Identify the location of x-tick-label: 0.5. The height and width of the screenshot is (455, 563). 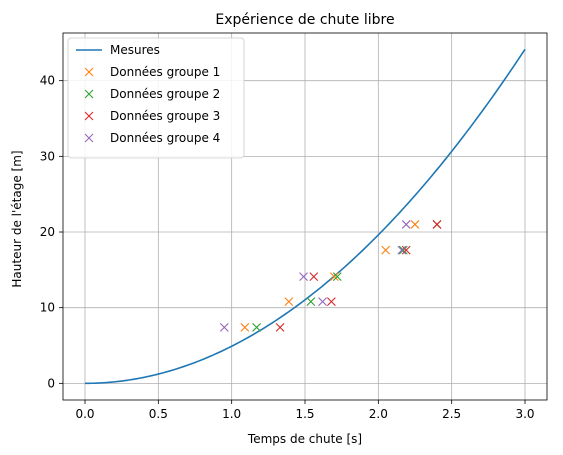
(158, 414).